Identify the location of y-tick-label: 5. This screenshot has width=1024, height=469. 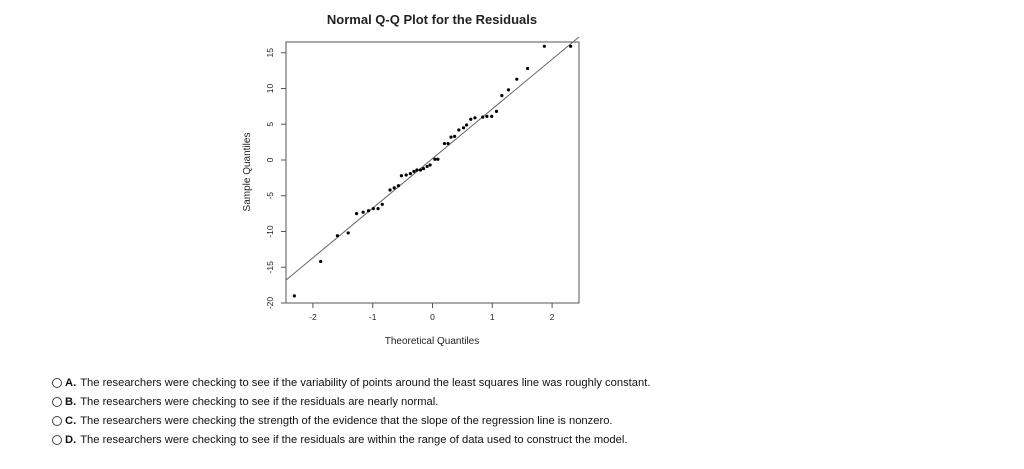
(270, 124).